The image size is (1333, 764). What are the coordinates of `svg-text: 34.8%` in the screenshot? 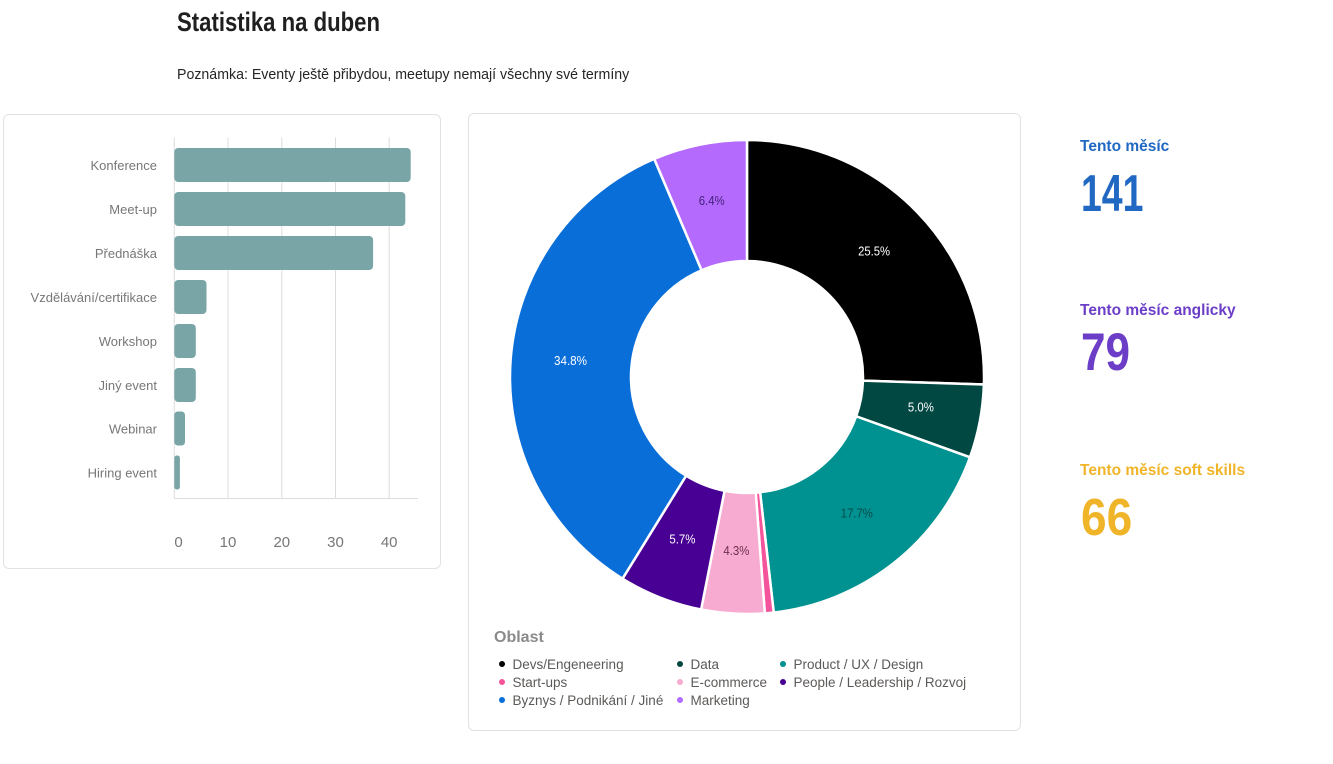 It's located at (570, 361).